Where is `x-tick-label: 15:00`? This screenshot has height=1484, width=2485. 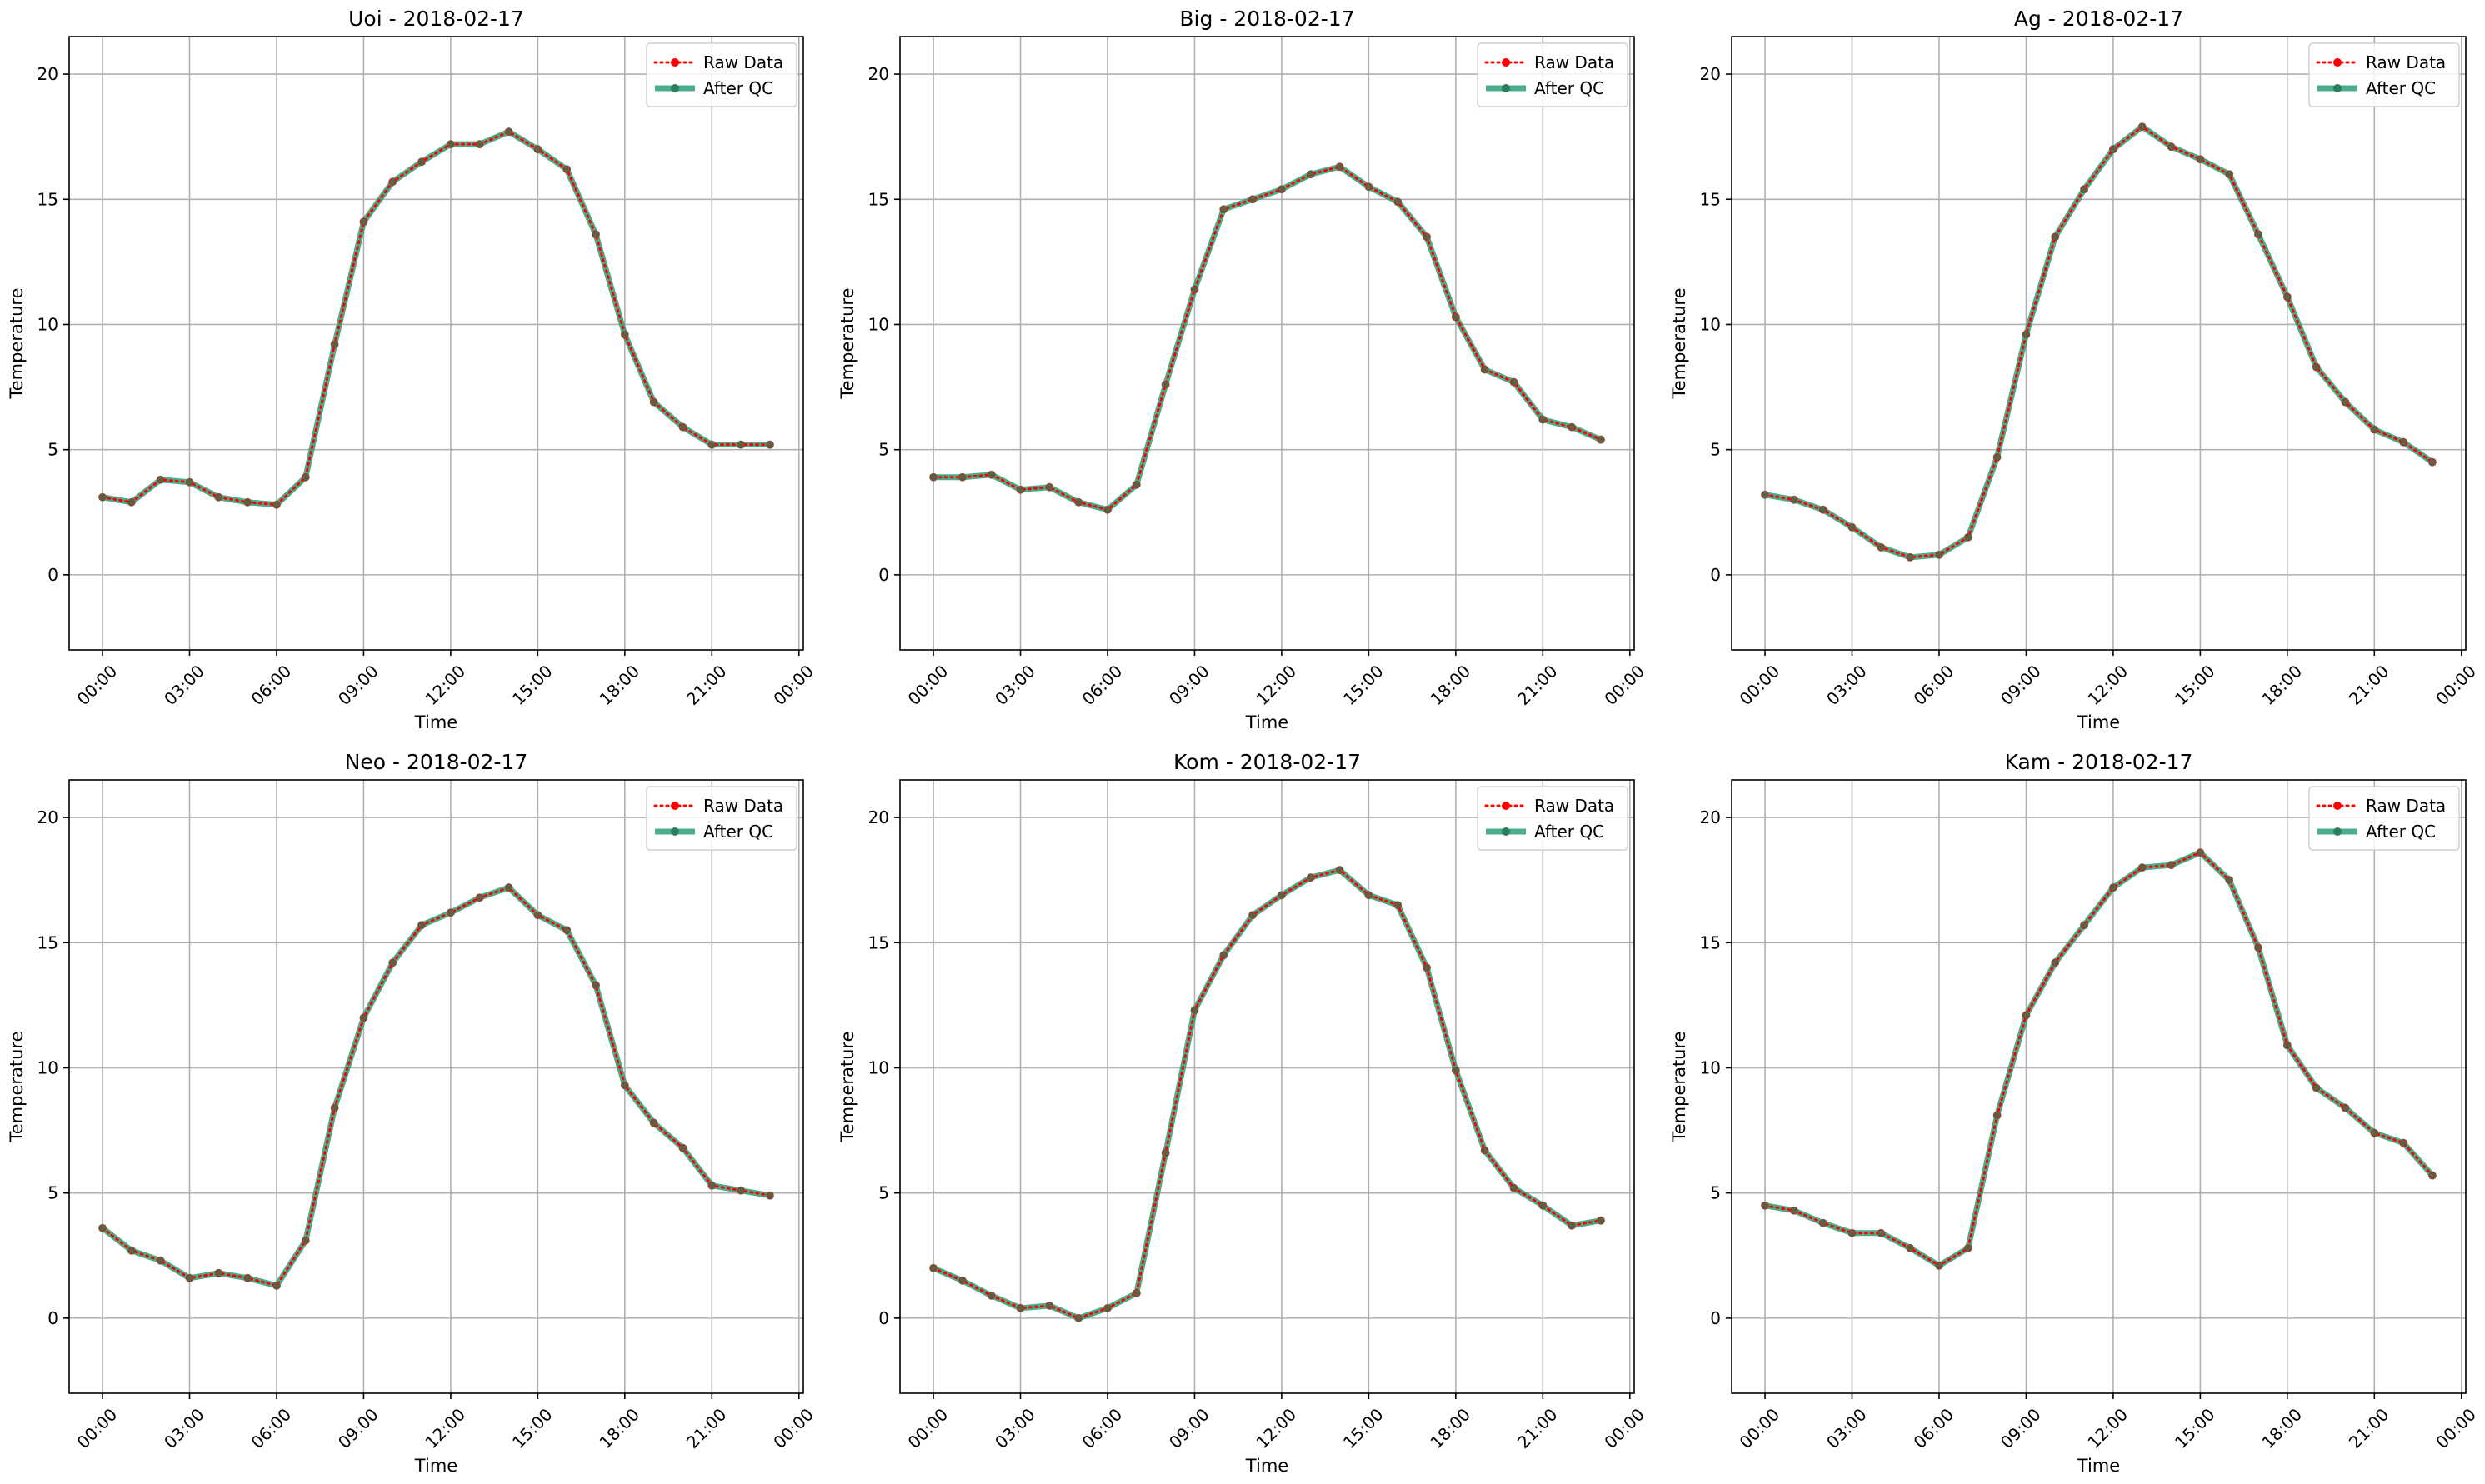
x-tick-label: 15:00 is located at coordinates (2195, 1428).